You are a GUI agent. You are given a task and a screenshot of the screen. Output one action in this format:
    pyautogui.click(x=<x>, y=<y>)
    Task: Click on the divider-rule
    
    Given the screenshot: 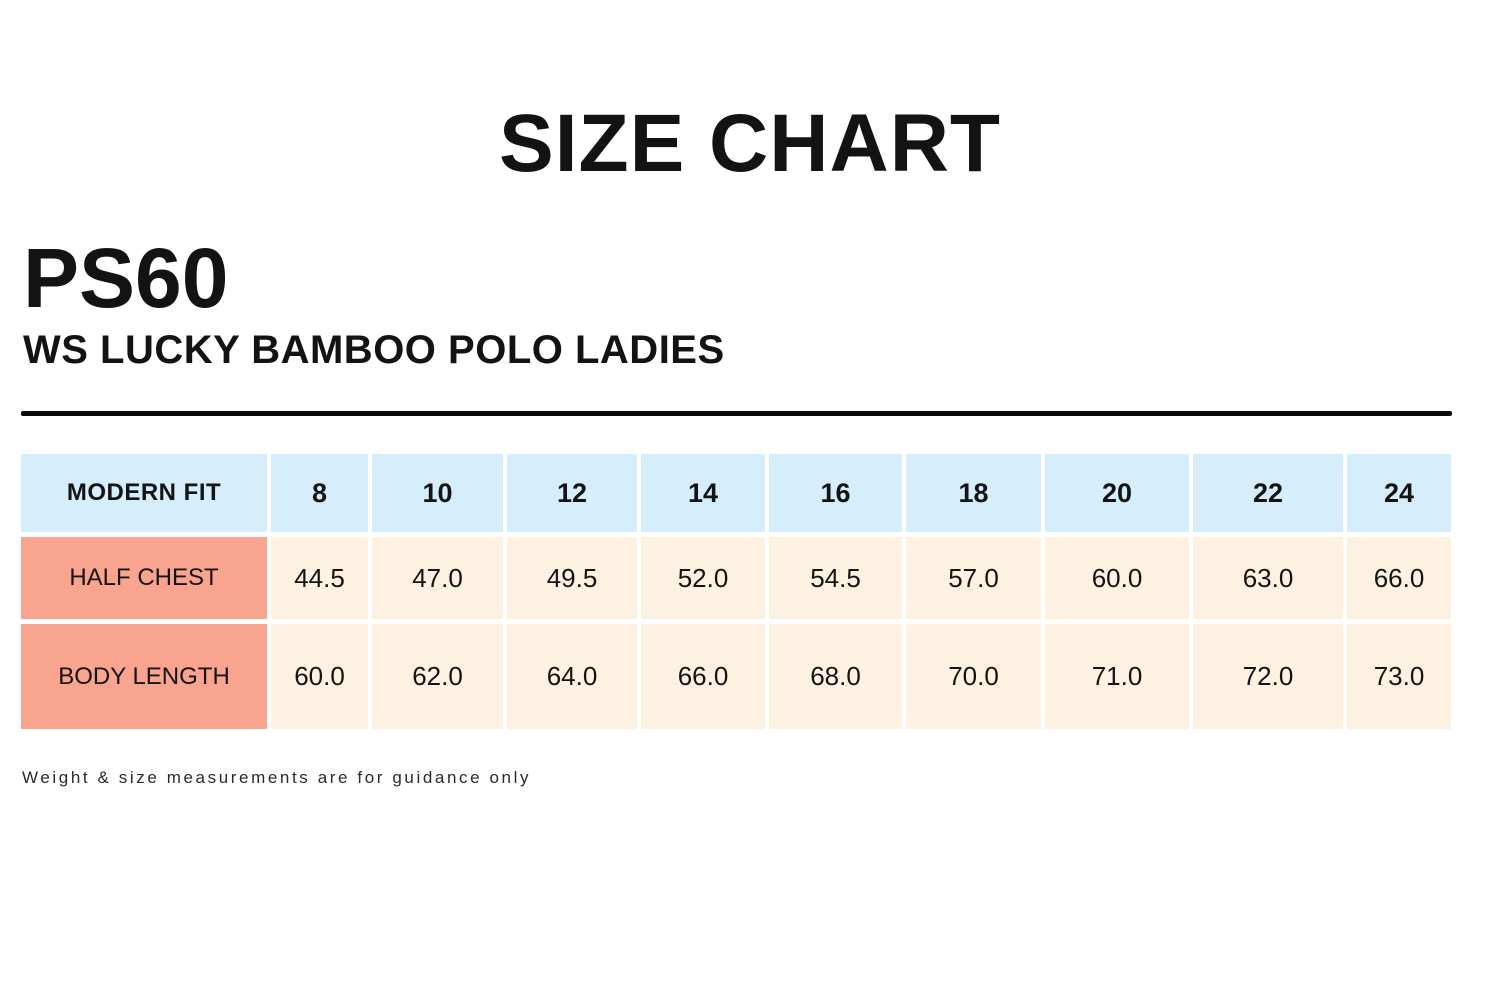 What is the action you would take?
    pyautogui.click(x=736, y=413)
    